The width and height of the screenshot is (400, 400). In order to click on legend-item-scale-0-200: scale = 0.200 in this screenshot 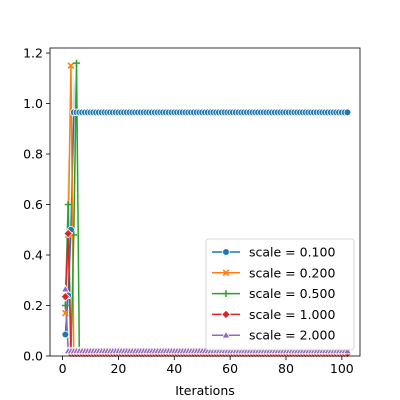, I will do `click(273, 272)`.